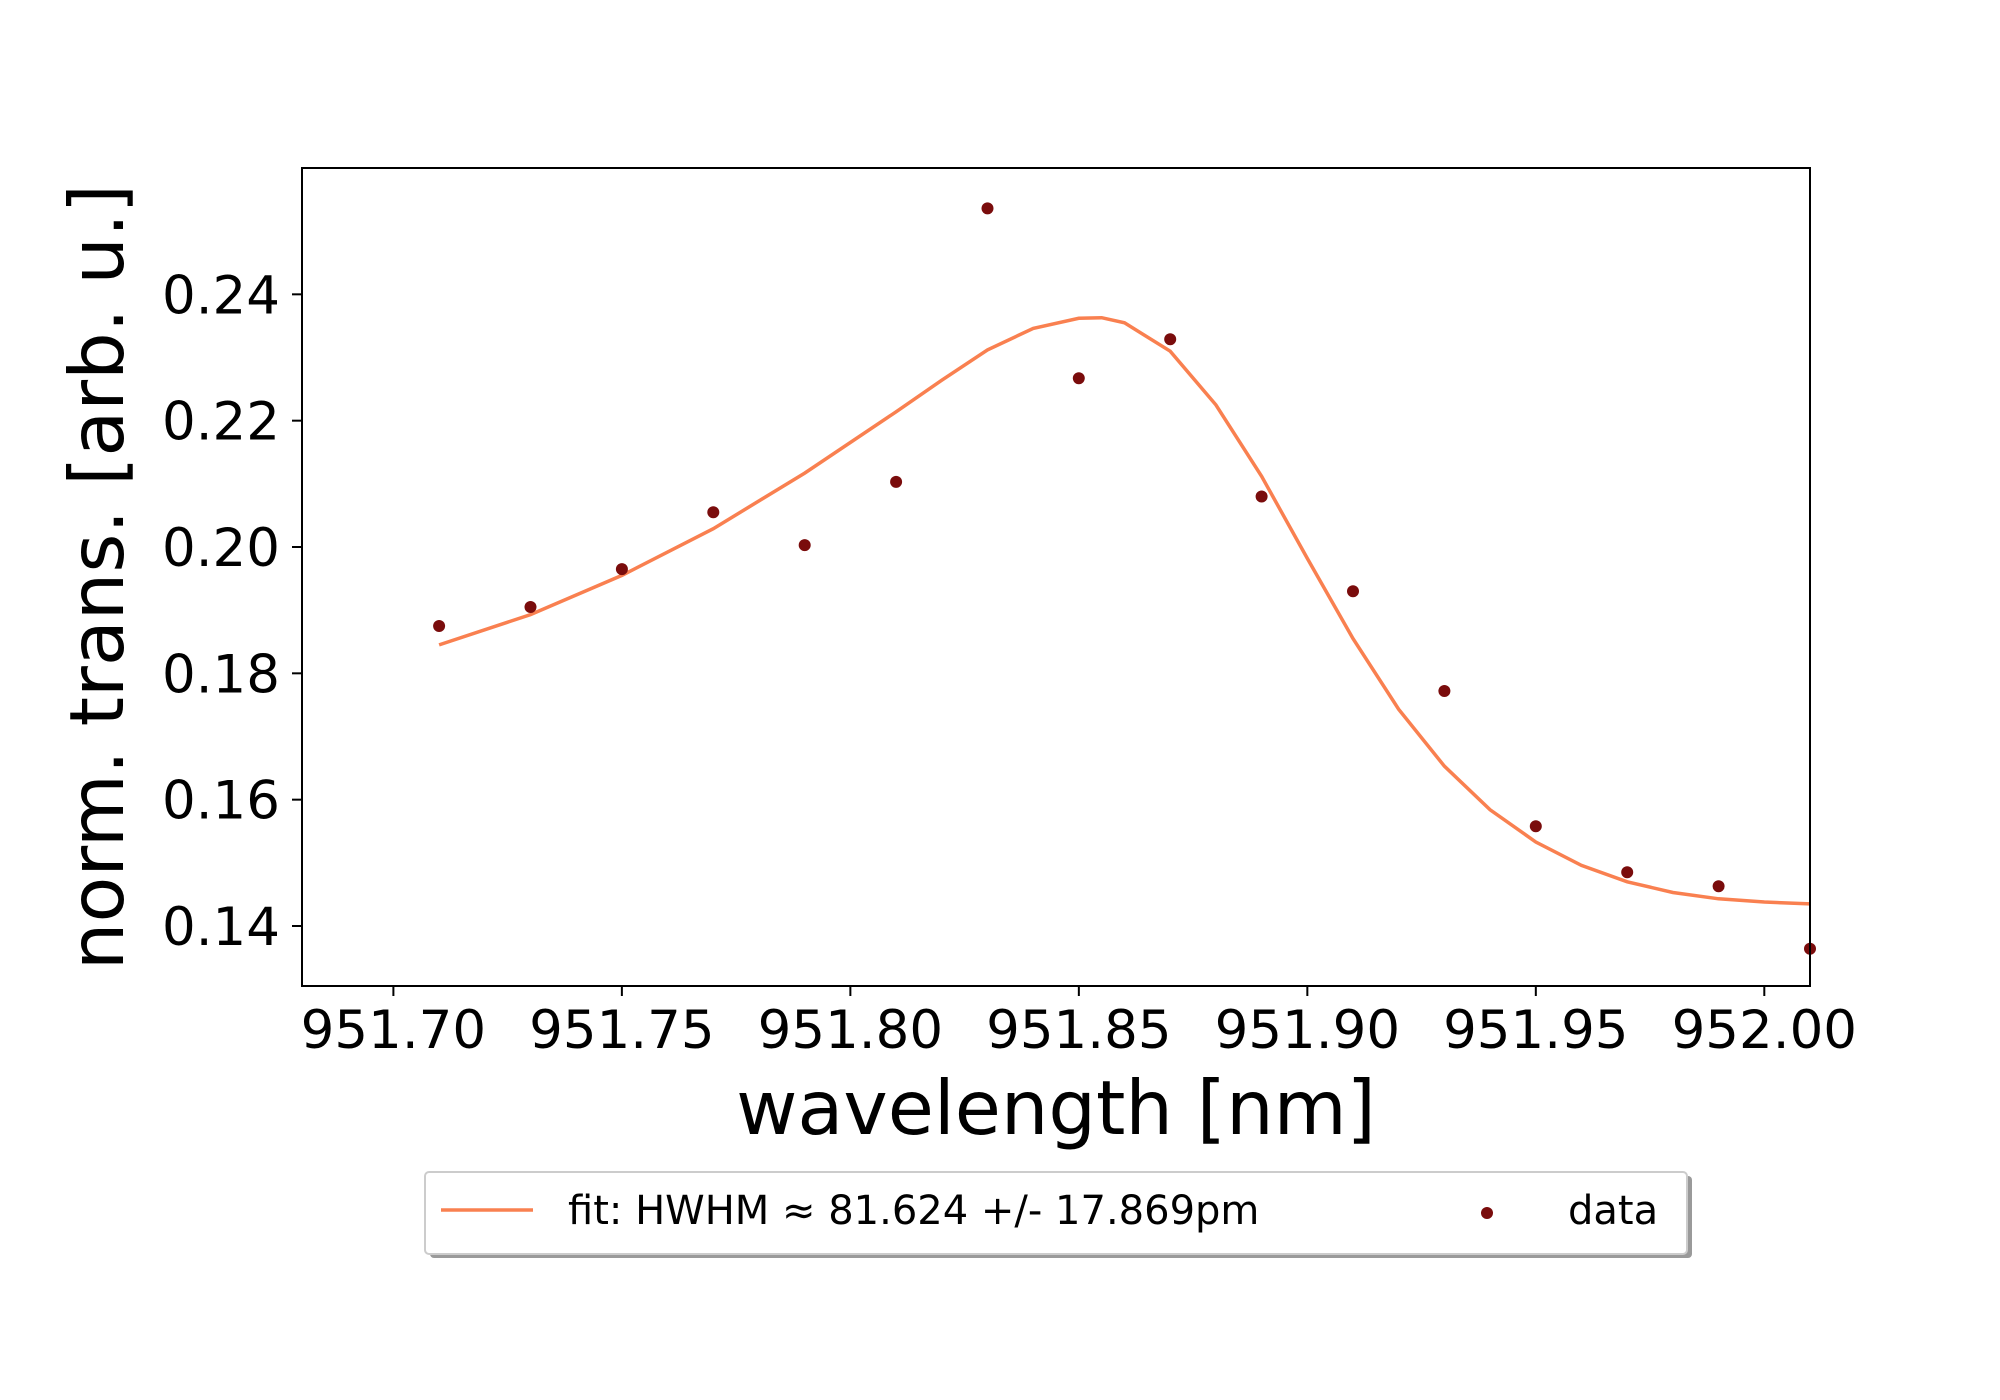  I want to click on y-tick-label: 0.22, so click(221, 422).